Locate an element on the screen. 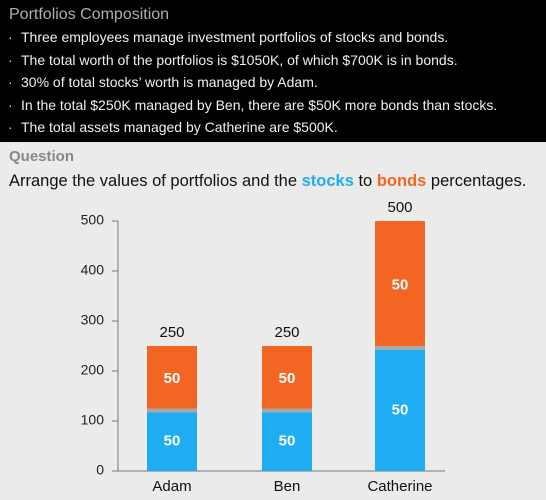  total-label: 500 is located at coordinates (399, 207).